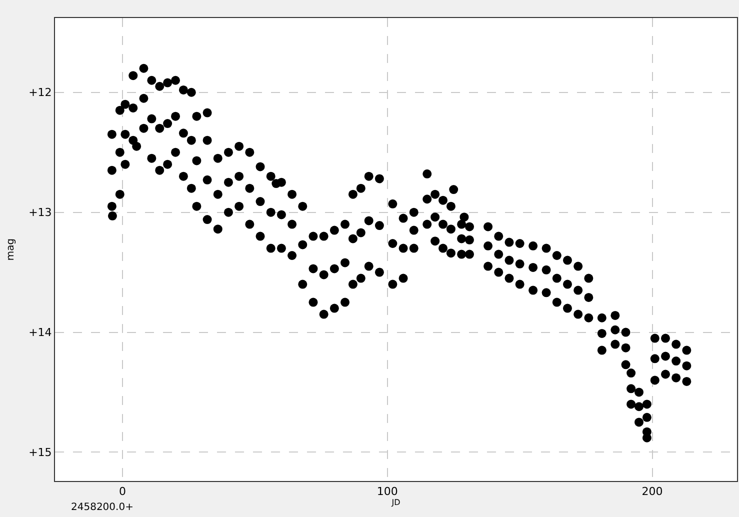  I want to click on x-tick-label: 200, so click(652, 491).